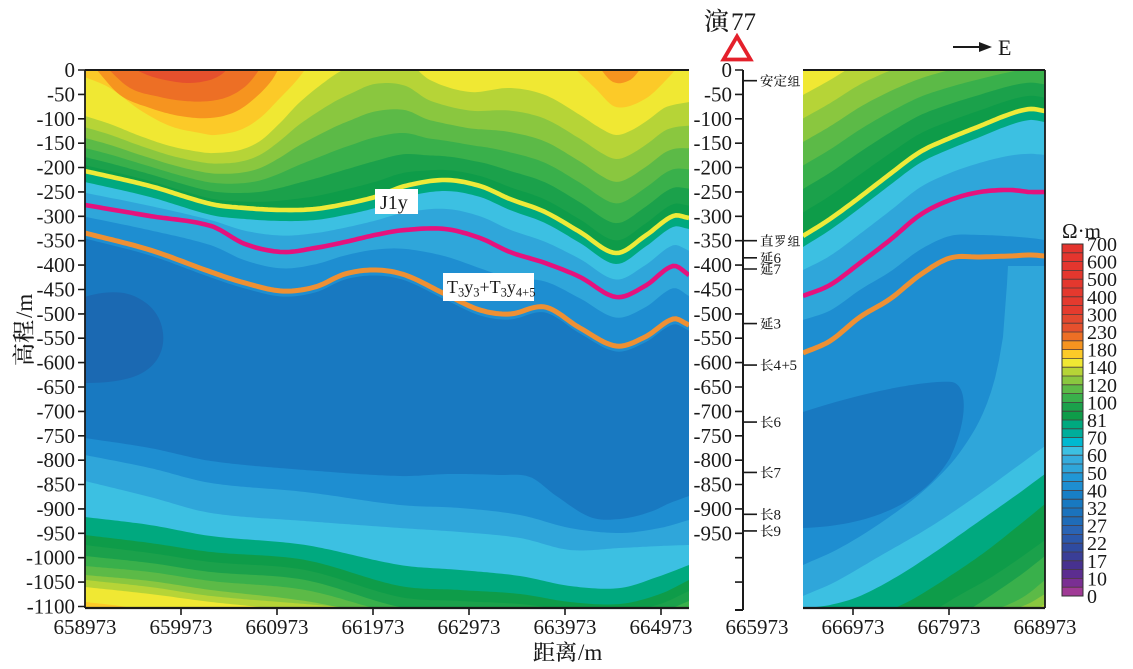 Image resolution: width=1133 pixels, height=669 pixels. What do you see at coordinates (1102, 386) in the screenshot?
I see `svg-text: 120` at bounding box center [1102, 386].